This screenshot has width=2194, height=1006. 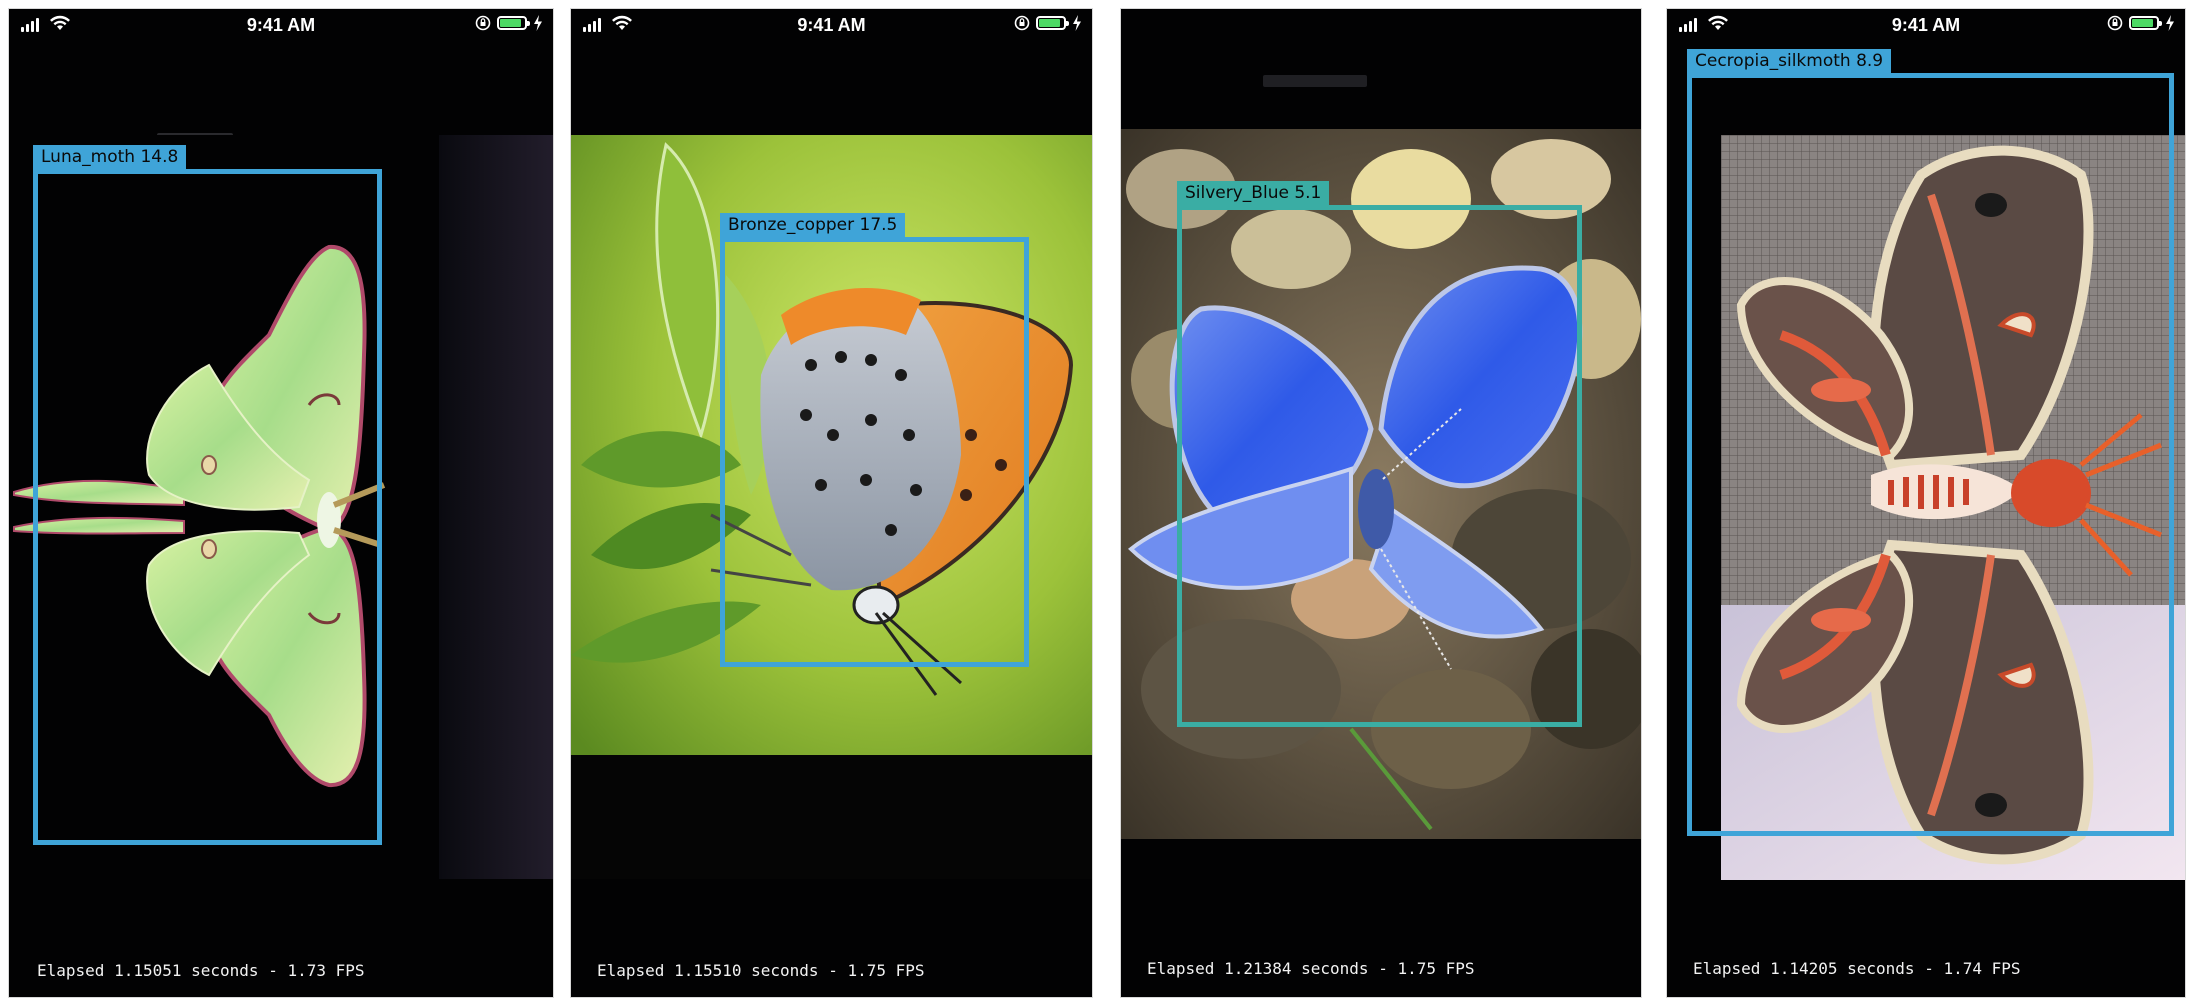 I want to click on detection-label: Bronze_copper 17.5, so click(x=813, y=225).